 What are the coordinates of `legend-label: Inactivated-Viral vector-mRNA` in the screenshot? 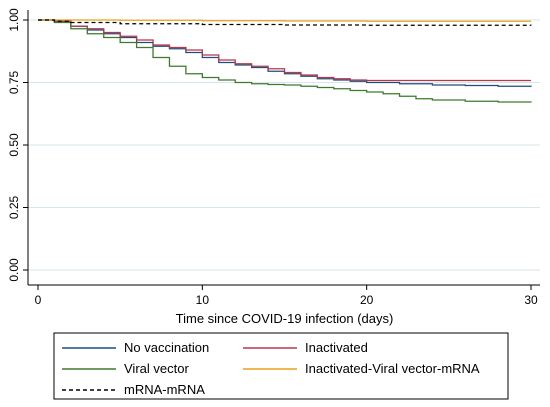 It's located at (392, 368).